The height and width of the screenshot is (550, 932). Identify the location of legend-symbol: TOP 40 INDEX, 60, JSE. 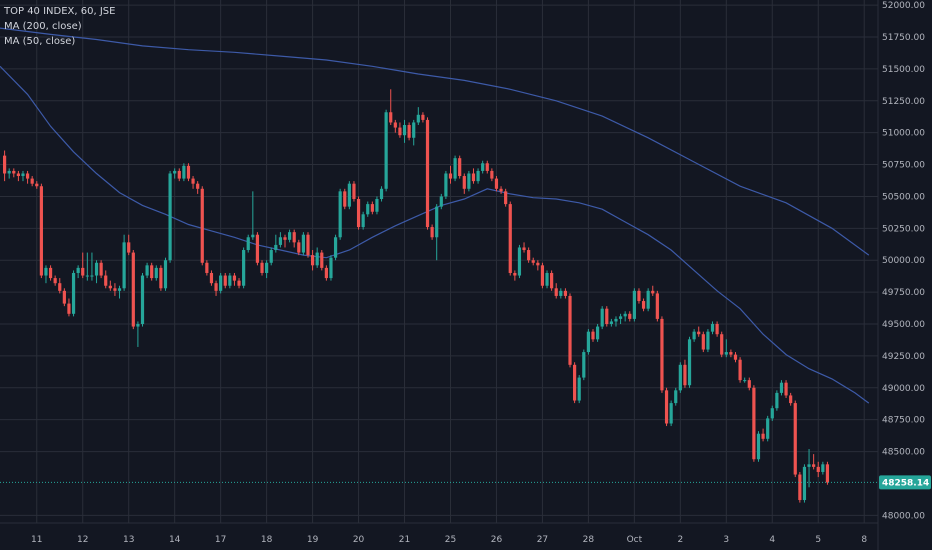
(60, 11).